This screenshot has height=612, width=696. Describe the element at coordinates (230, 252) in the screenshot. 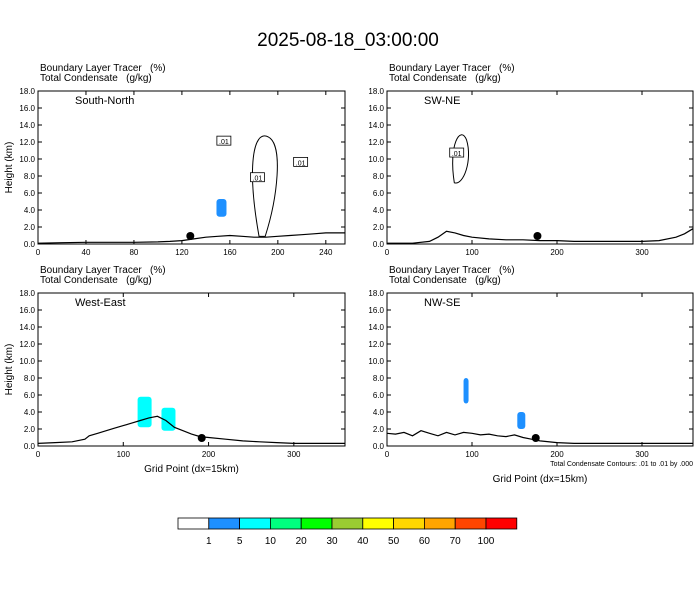

I see `x-tick-label: 160` at that location.